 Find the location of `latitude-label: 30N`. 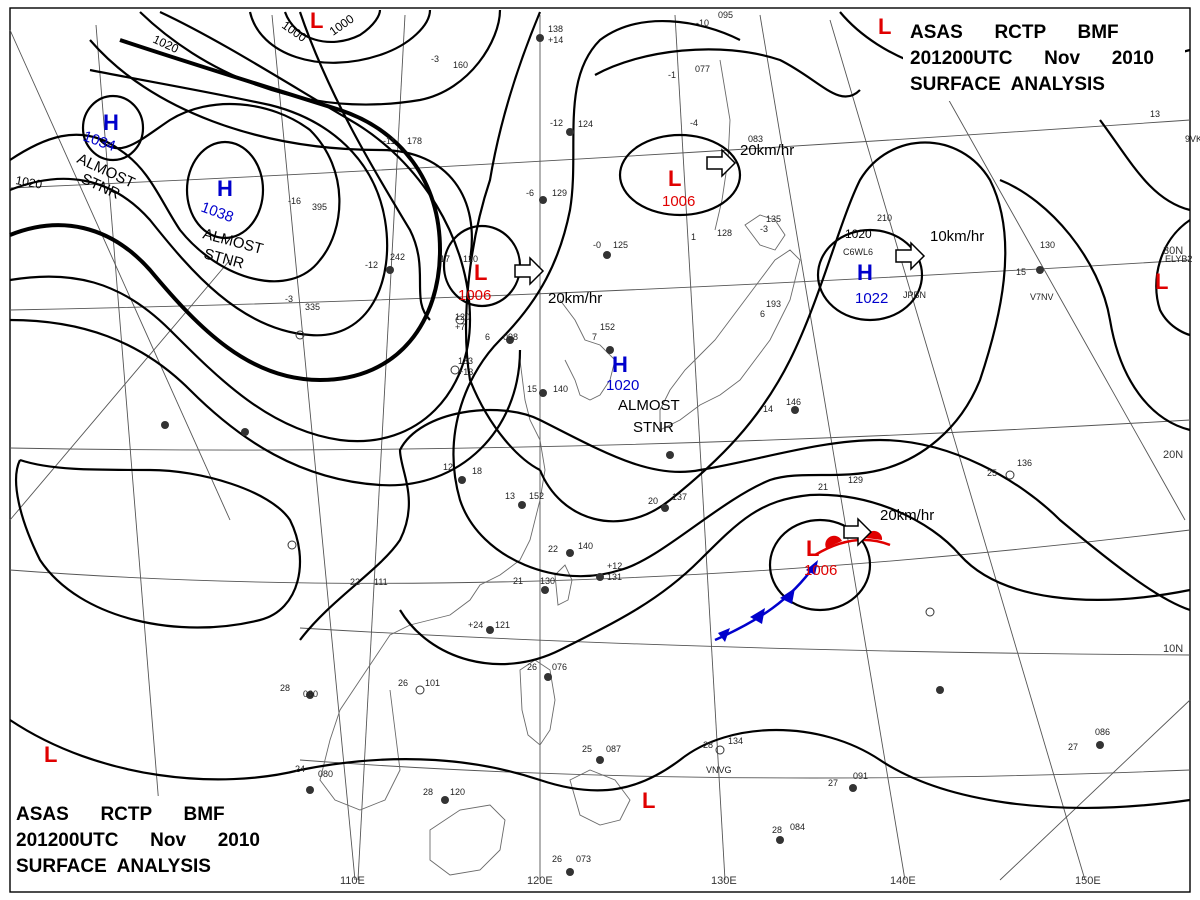

latitude-label: 30N is located at coordinates (1173, 251).